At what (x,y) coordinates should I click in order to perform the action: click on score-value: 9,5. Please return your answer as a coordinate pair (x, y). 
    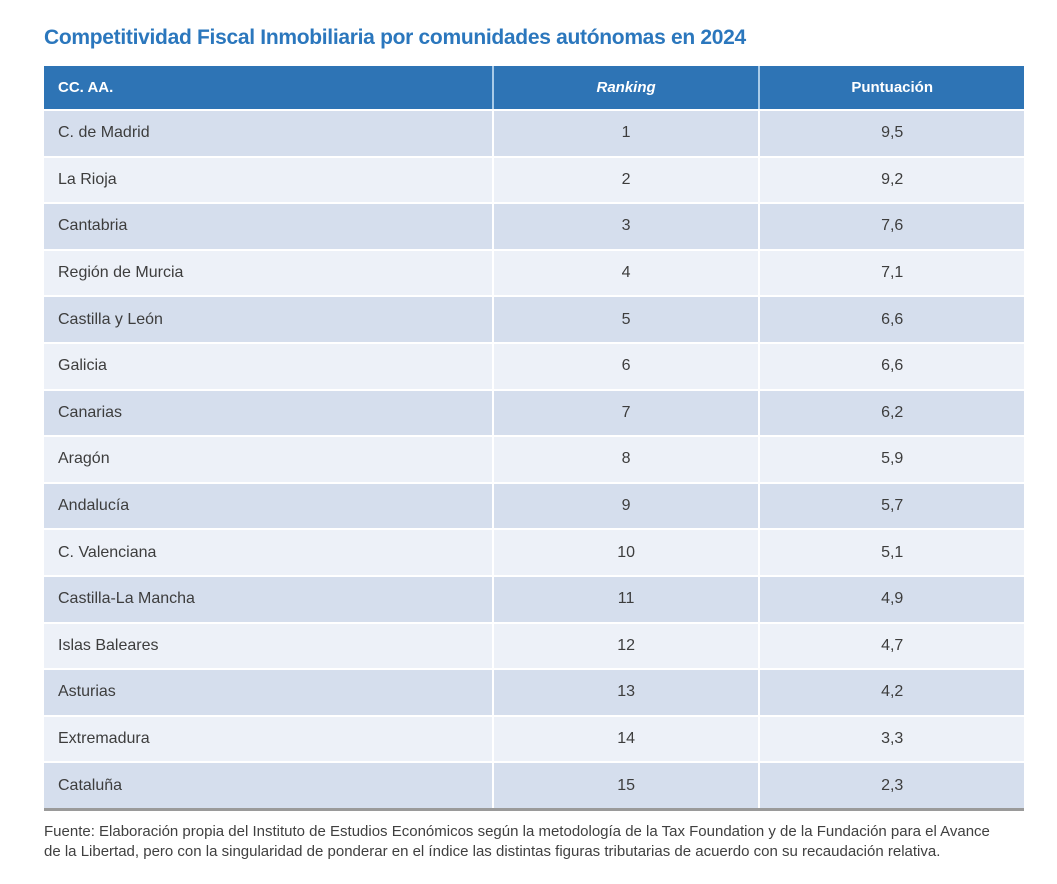
    Looking at the image, I should click on (891, 134).